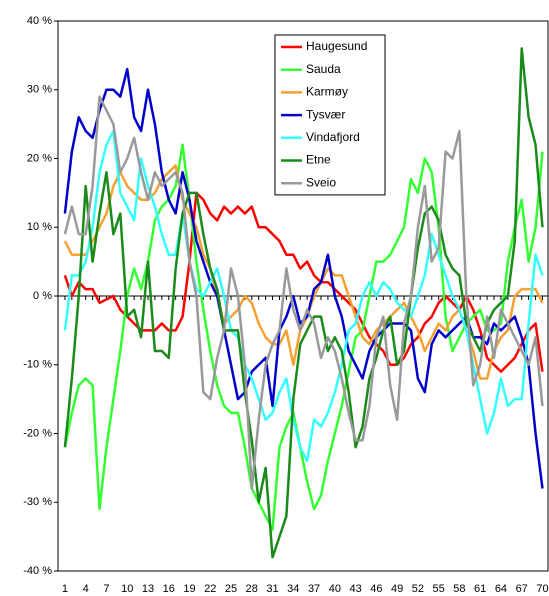  Describe the element at coordinates (39, 21) in the screenshot. I see `y-tick-label: 40 %` at that location.